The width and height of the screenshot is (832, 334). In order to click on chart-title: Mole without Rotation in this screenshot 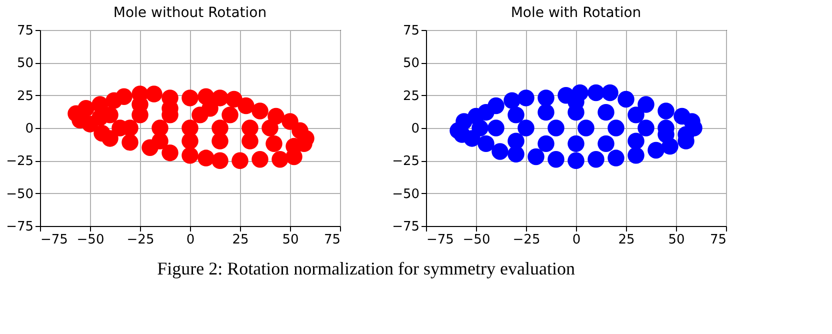, I will do `click(190, 13)`.